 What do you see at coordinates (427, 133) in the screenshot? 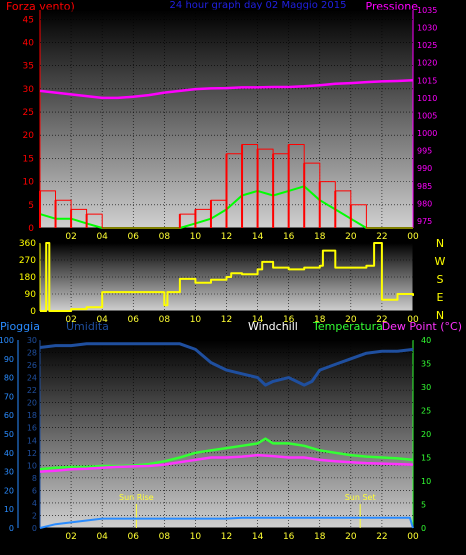
I see `pressure-tick-label: 1000` at bounding box center [427, 133].